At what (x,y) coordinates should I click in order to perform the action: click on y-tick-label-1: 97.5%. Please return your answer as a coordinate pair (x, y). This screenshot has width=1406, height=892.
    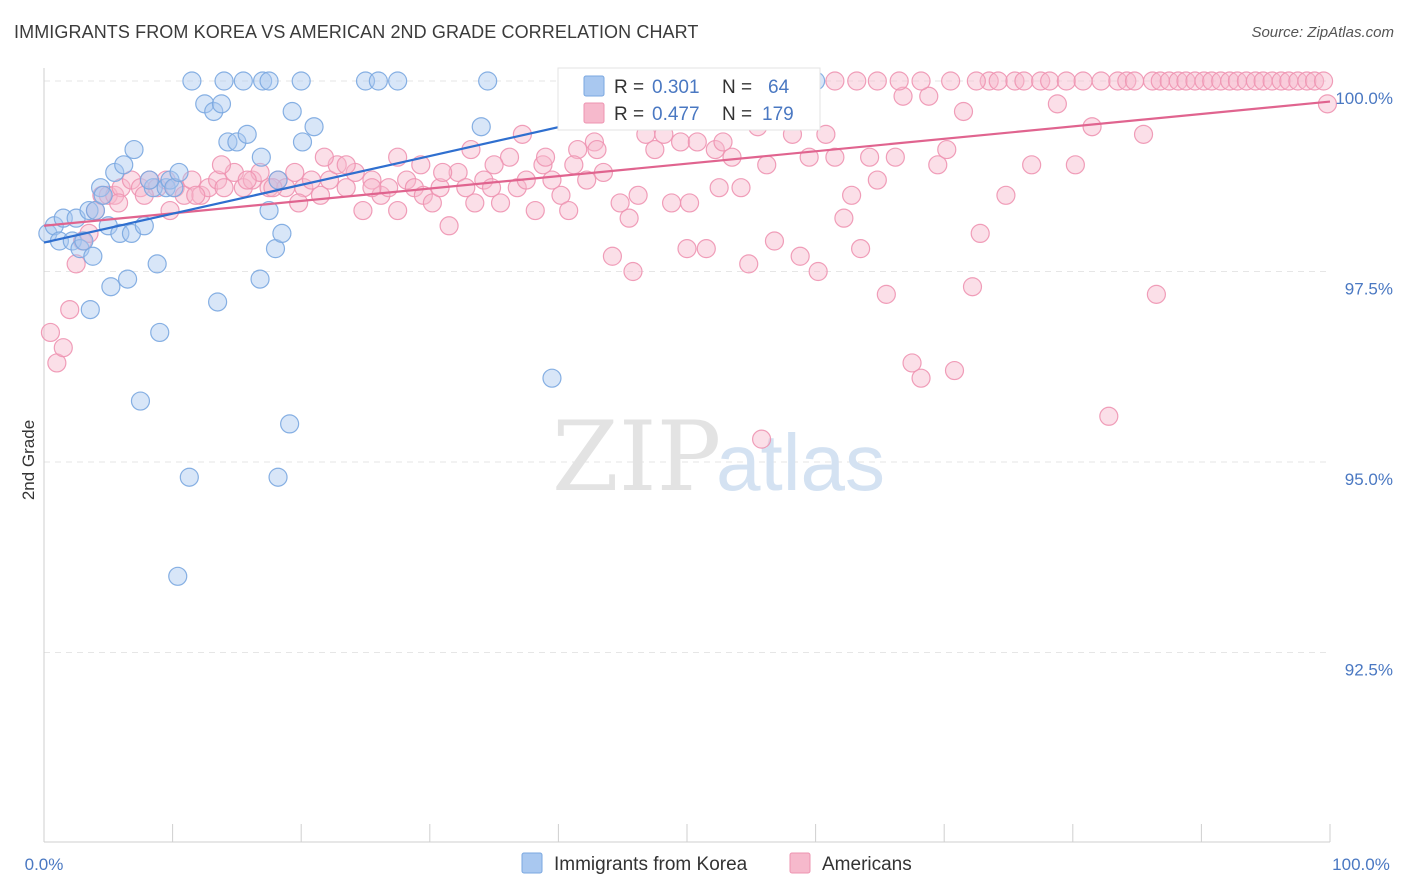
    Looking at the image, I should click on (1369, 289).